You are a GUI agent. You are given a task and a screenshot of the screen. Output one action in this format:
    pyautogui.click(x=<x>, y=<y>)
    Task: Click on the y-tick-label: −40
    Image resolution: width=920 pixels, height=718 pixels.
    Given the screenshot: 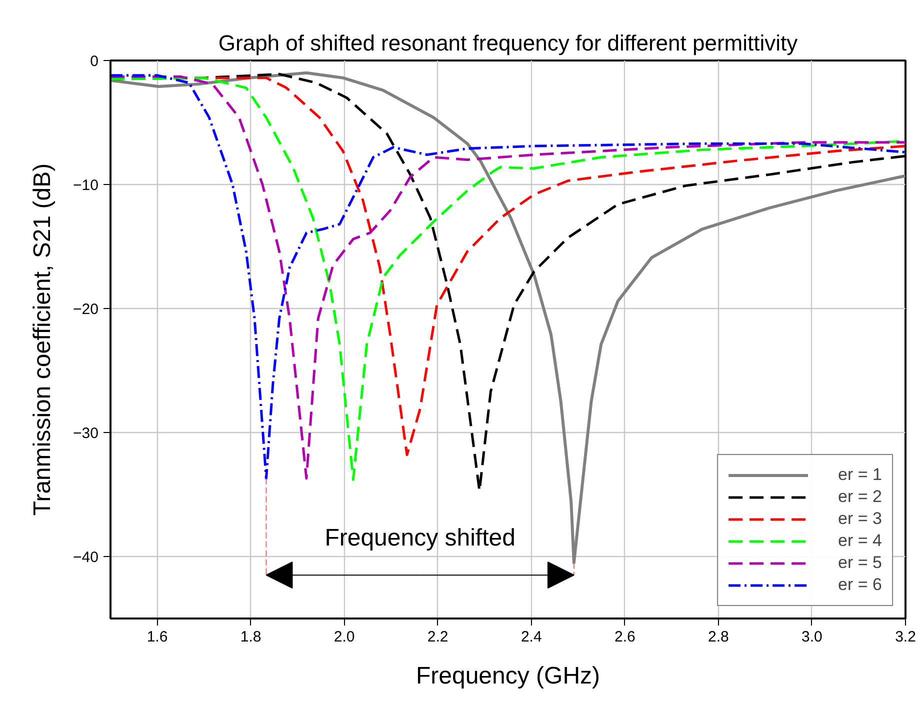 What is the action you would take?
    pyautogui.click(x=86, y=557)
    